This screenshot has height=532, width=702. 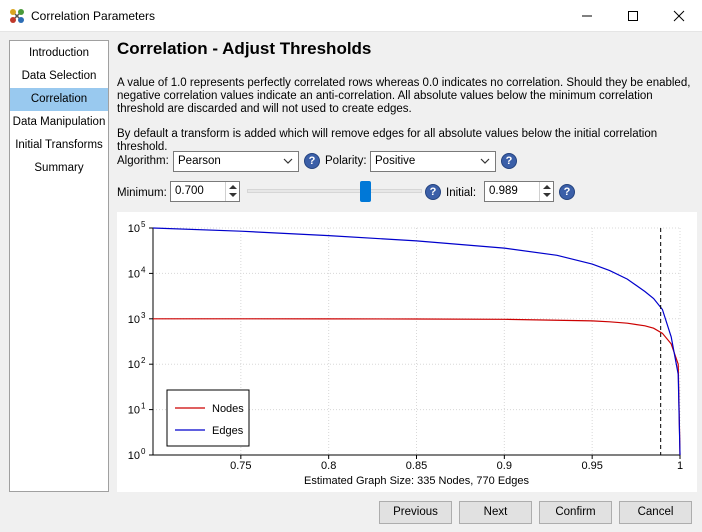 What do you see at coordinates (365, 191) in the screenshot?
I see `minimum-slider-handle` at bounding box center [365, 191].